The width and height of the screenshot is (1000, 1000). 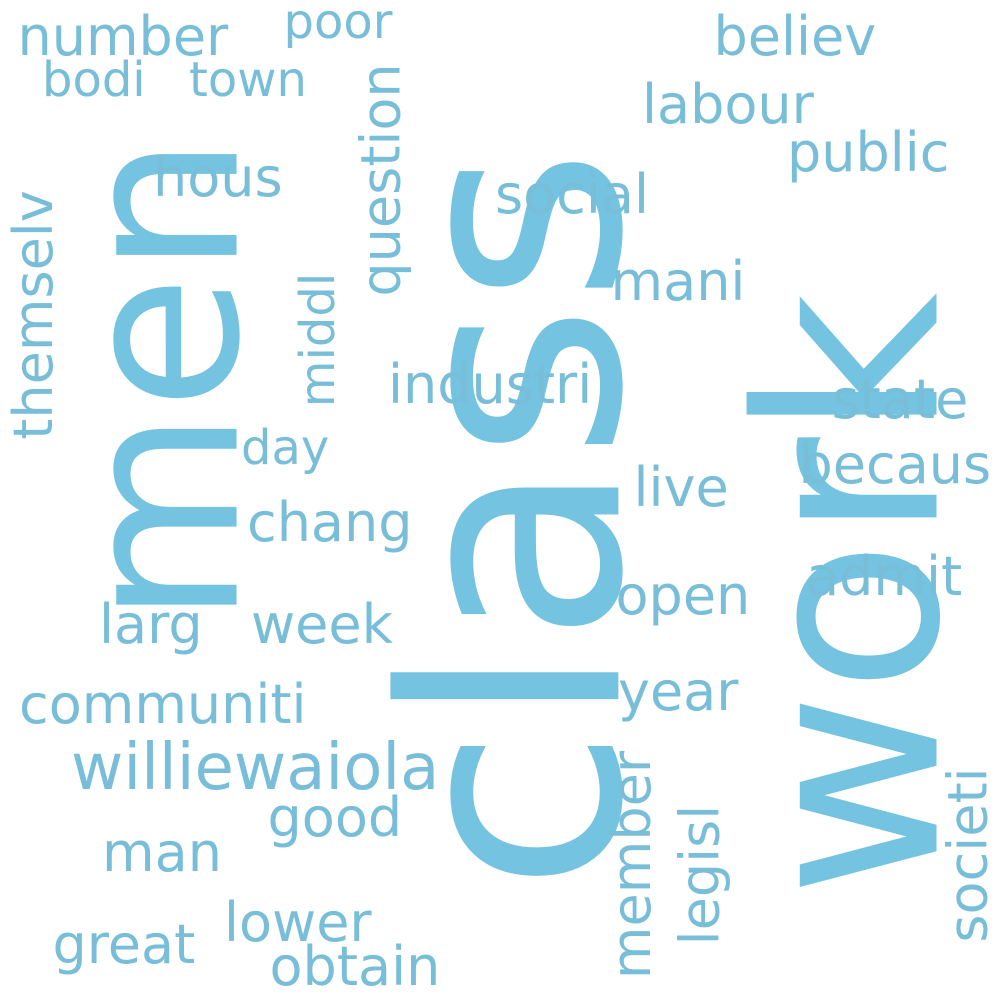 I want to click on word-admit: admit, so click(x=884, y=576).